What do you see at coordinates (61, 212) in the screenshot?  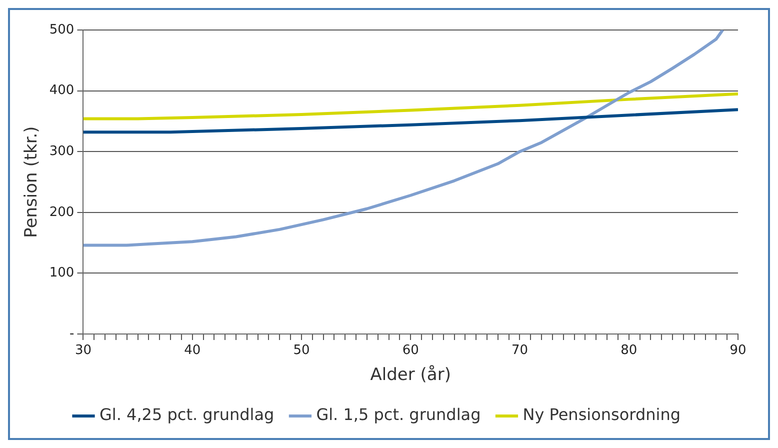 I see `y-tick-label: 200` at bounding box center [61, 212].